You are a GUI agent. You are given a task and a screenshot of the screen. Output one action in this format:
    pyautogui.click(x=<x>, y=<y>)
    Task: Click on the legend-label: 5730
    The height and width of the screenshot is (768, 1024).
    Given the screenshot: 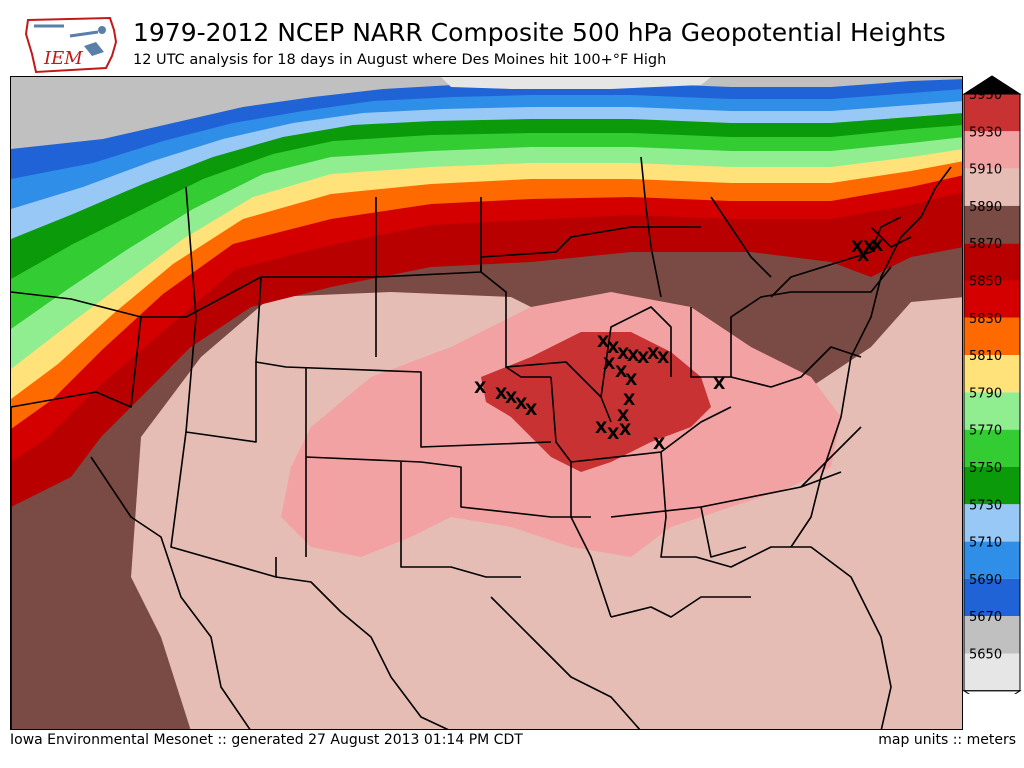 What is the action you would take?
    pyautogui.click(x=985, y=505)
    